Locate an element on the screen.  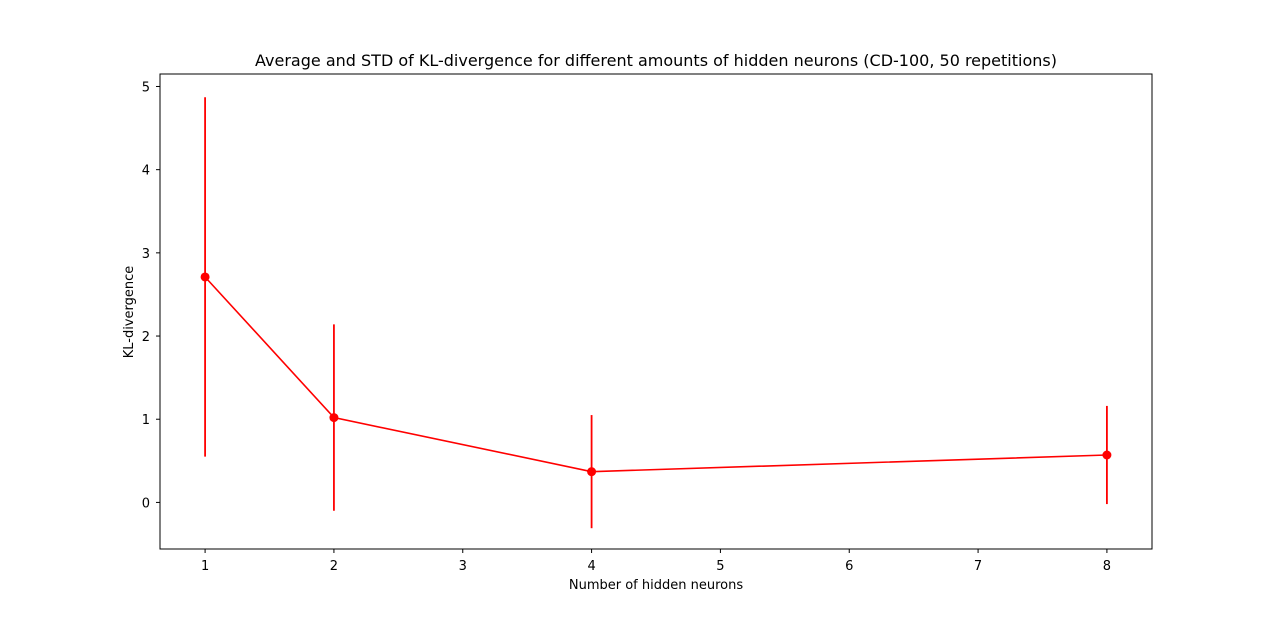
x-tick-label: 7 is located at coordinates (978, 566).